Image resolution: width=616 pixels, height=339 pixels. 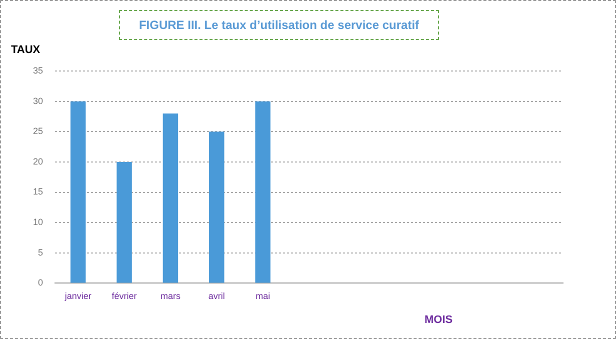 What do you see at coordinates (38, 131) in the screenshot?
I see `y-tick-label: 25` at bounding box center [38, 131].